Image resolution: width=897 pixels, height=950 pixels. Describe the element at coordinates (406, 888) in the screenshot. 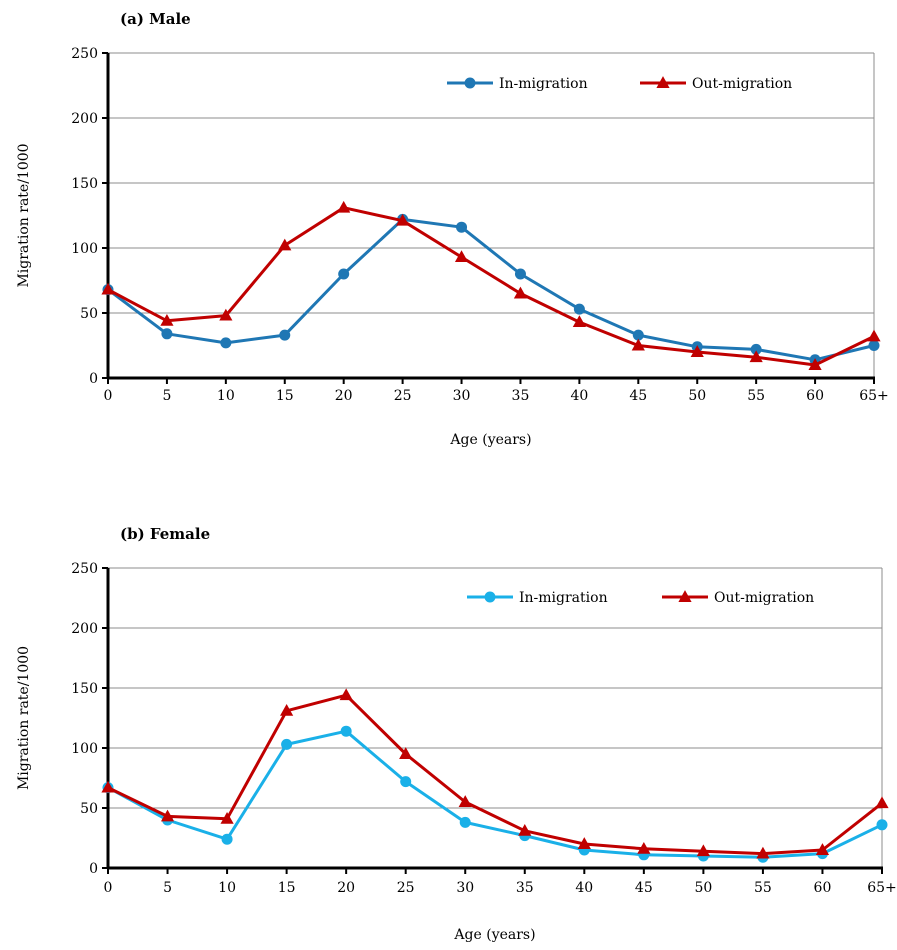

I see `x-tick-label: 25` at that location.